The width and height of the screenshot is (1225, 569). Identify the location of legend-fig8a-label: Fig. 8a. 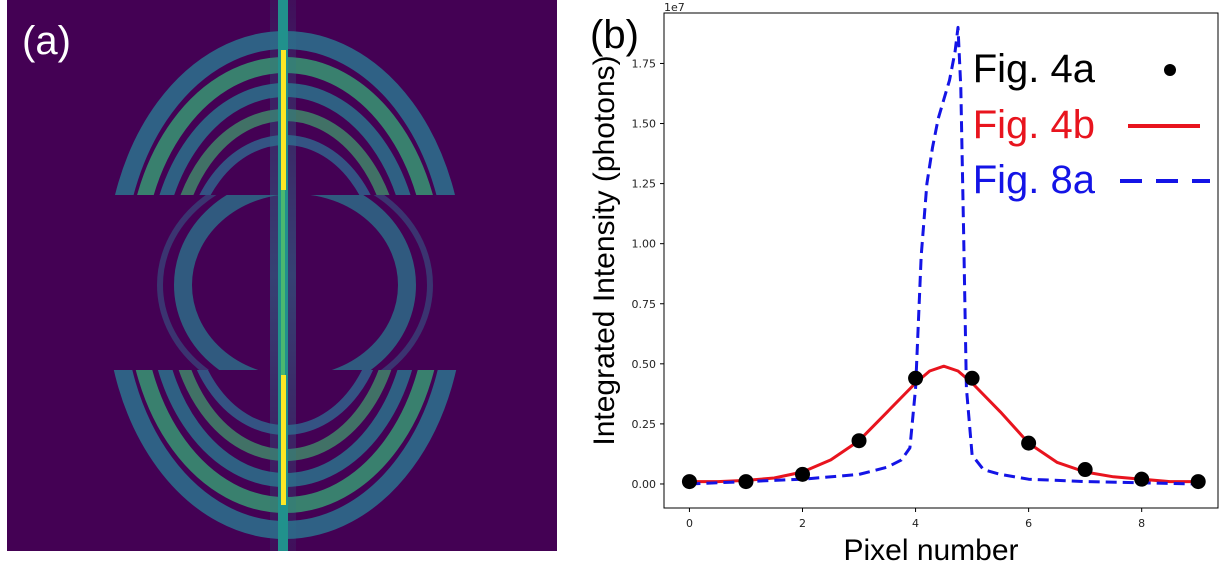
(1034, 180).